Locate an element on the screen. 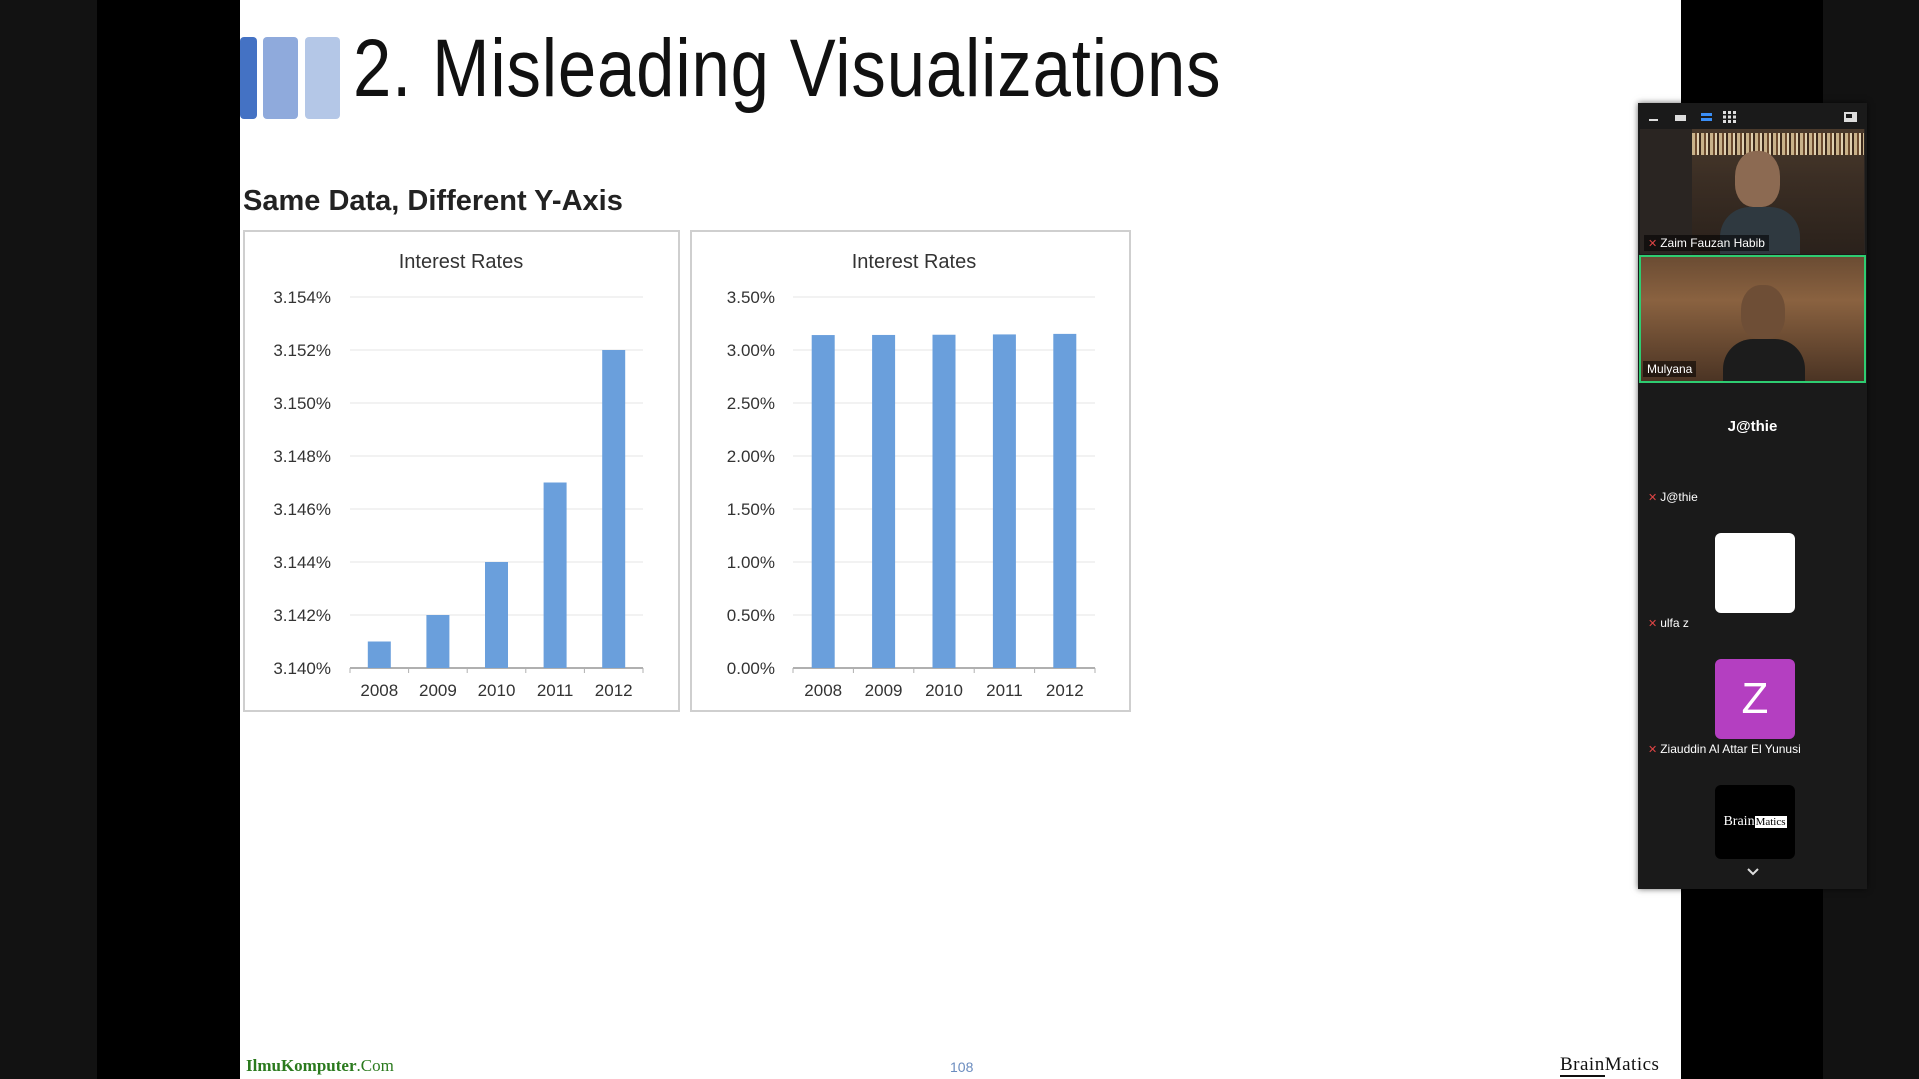 This screenshot has height=1079, width=1919. participant-name-5: Ziauddin Al Attar El Yunusi is located at coordinates (1730, 749).